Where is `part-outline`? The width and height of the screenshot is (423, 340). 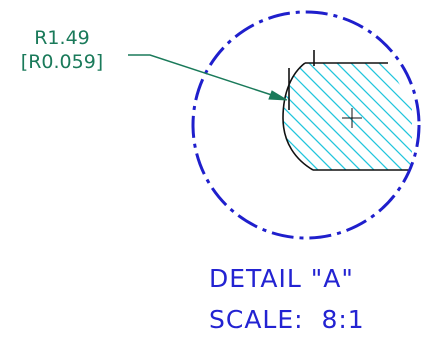
part-outline is located at coordinates (346, 110).